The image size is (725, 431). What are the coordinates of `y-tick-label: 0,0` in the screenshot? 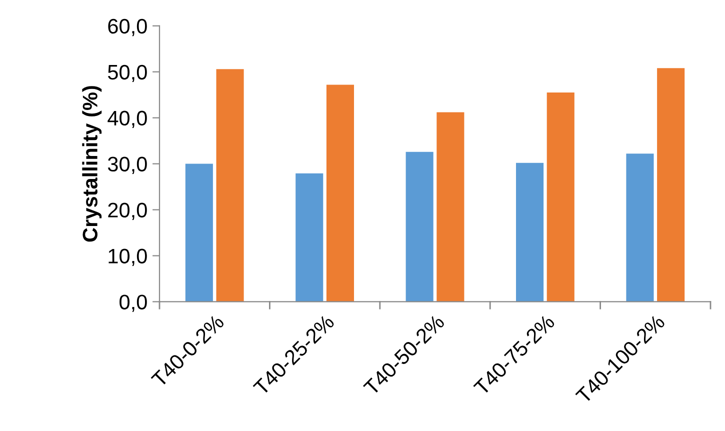 It's located at (133, 303).